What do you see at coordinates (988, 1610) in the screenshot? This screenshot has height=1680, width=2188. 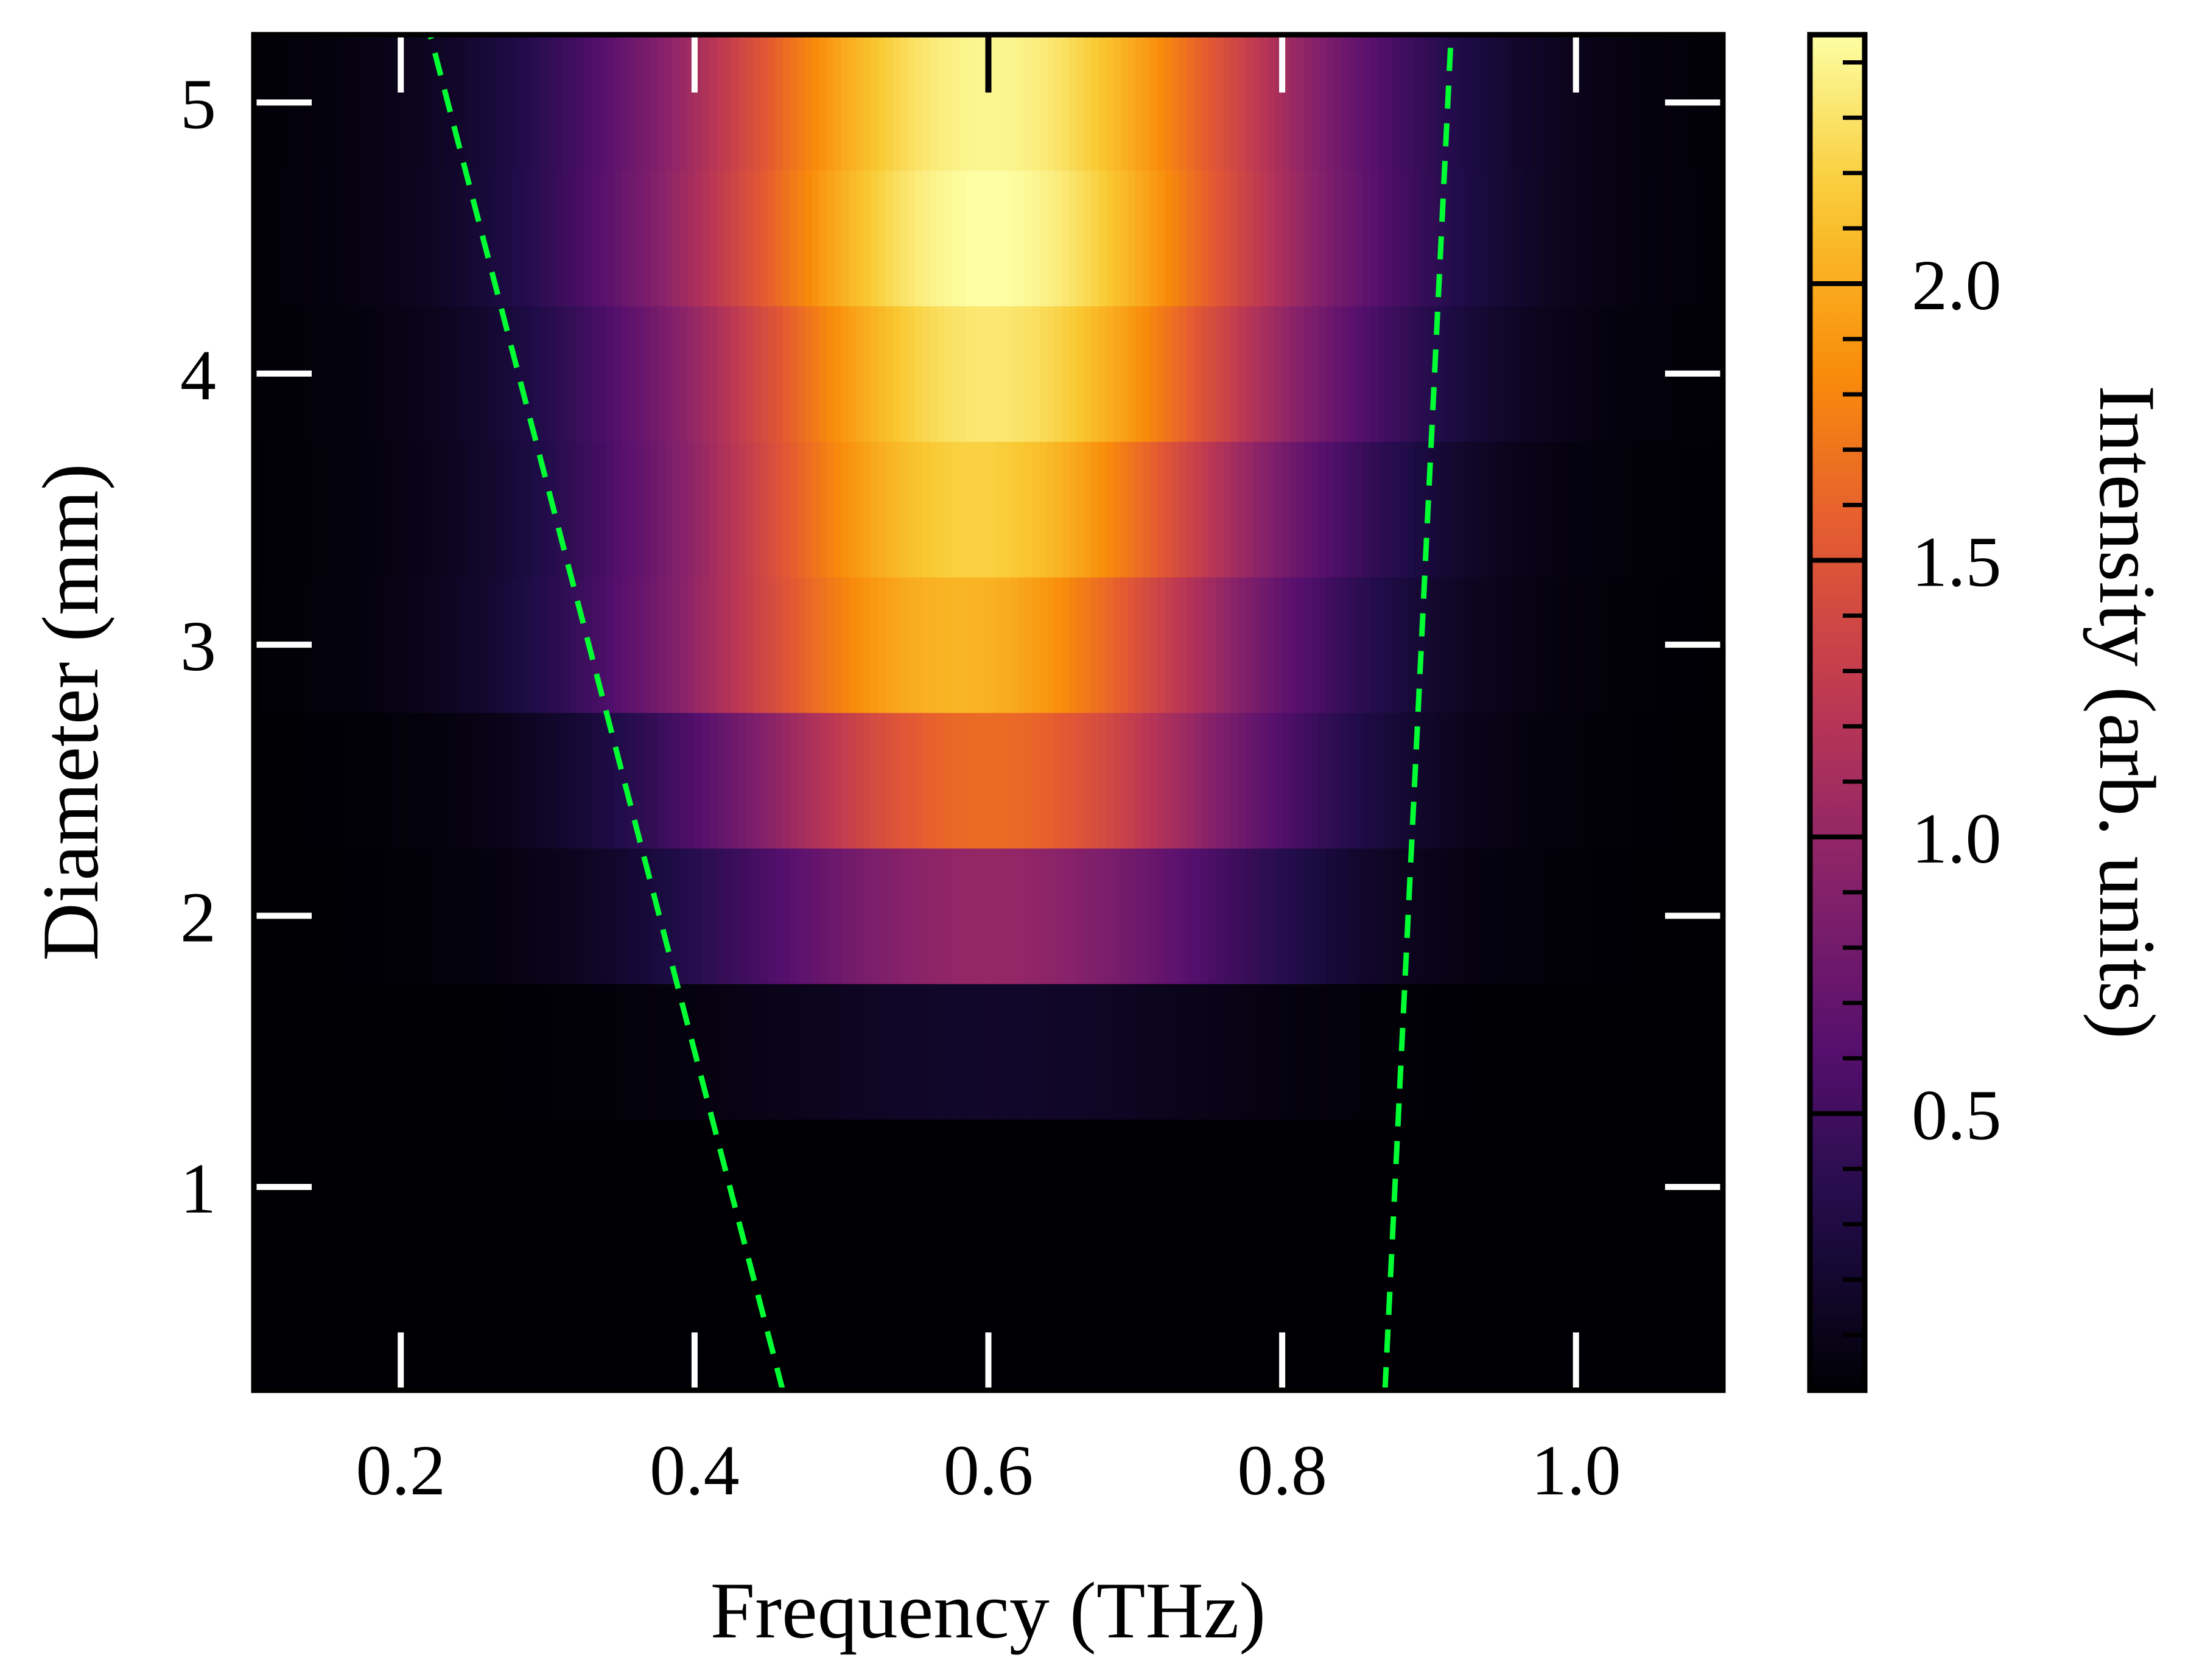 I see `x-axis-label: Frequency (THz)` at bounding box center [988, 1610].